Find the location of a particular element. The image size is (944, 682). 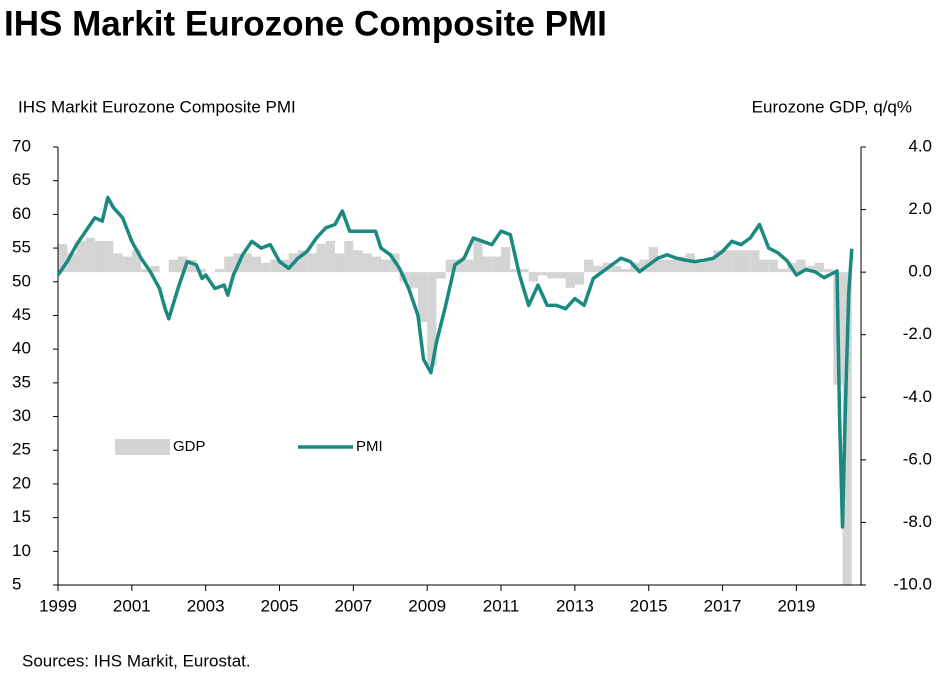

y2-axis-title: Eurozone GDP, q/q% is located at coordinates (832, 106).